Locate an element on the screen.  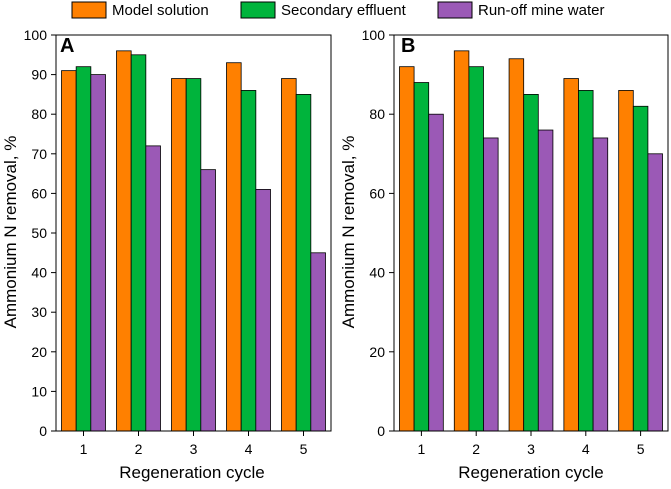
panel-b-y-tick-label-60: 60 is located at coordinates (377, 193).